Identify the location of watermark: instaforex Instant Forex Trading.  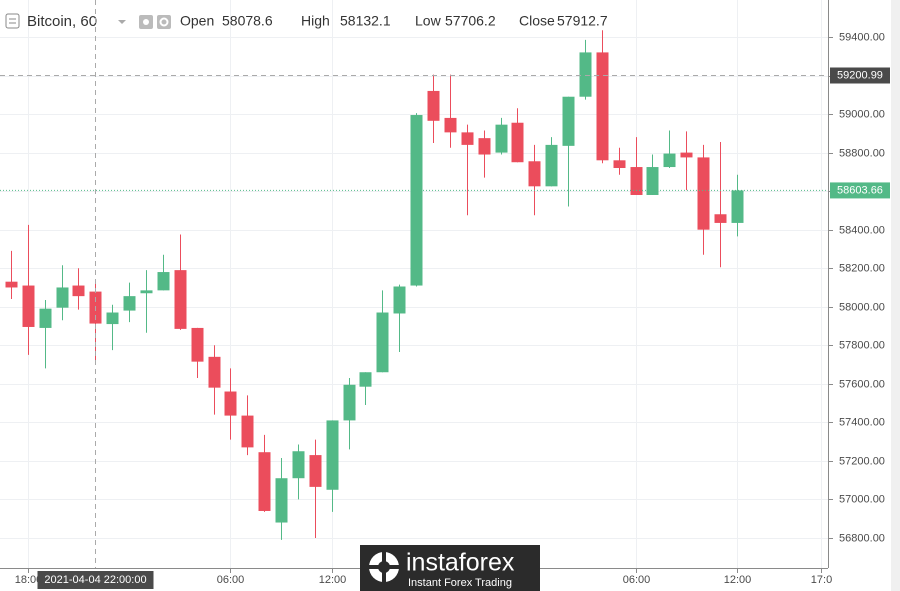
(450, 568).